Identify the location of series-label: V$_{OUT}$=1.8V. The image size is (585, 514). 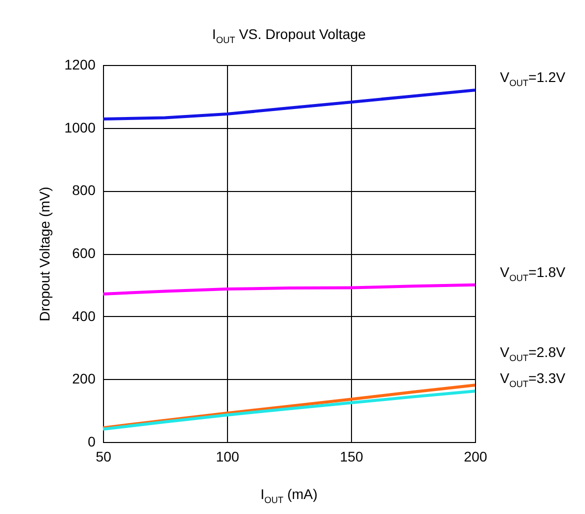
(533, 273).